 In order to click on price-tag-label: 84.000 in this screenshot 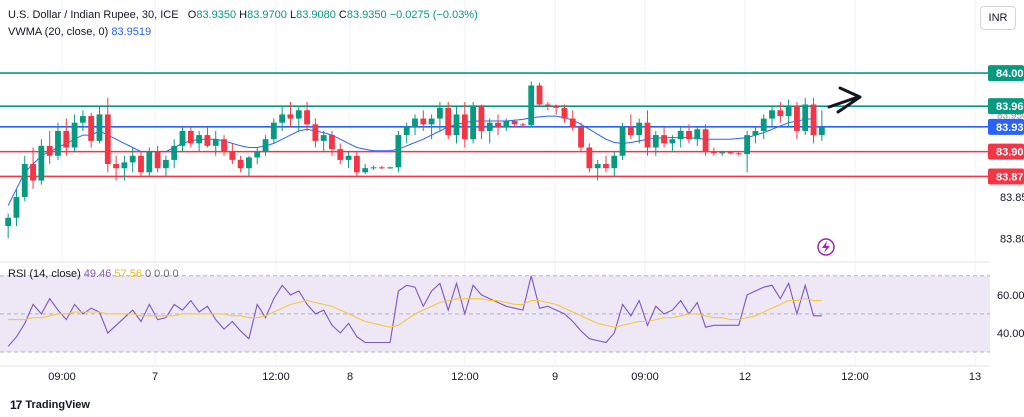, I will do `click(1010, 74)`.